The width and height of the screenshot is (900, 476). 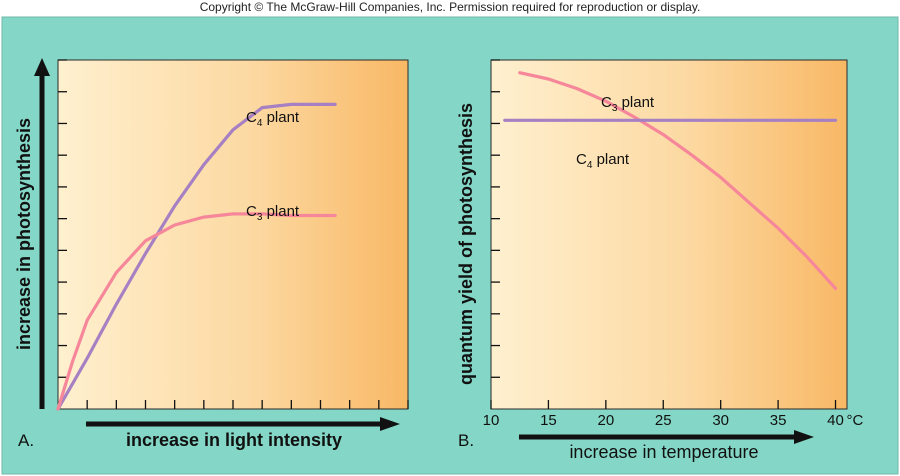 What do you see at coordinates (804, 437) in the screenshot?
I see `panel-b-x-axis-arrowhead` at bounding box center [804, 437].